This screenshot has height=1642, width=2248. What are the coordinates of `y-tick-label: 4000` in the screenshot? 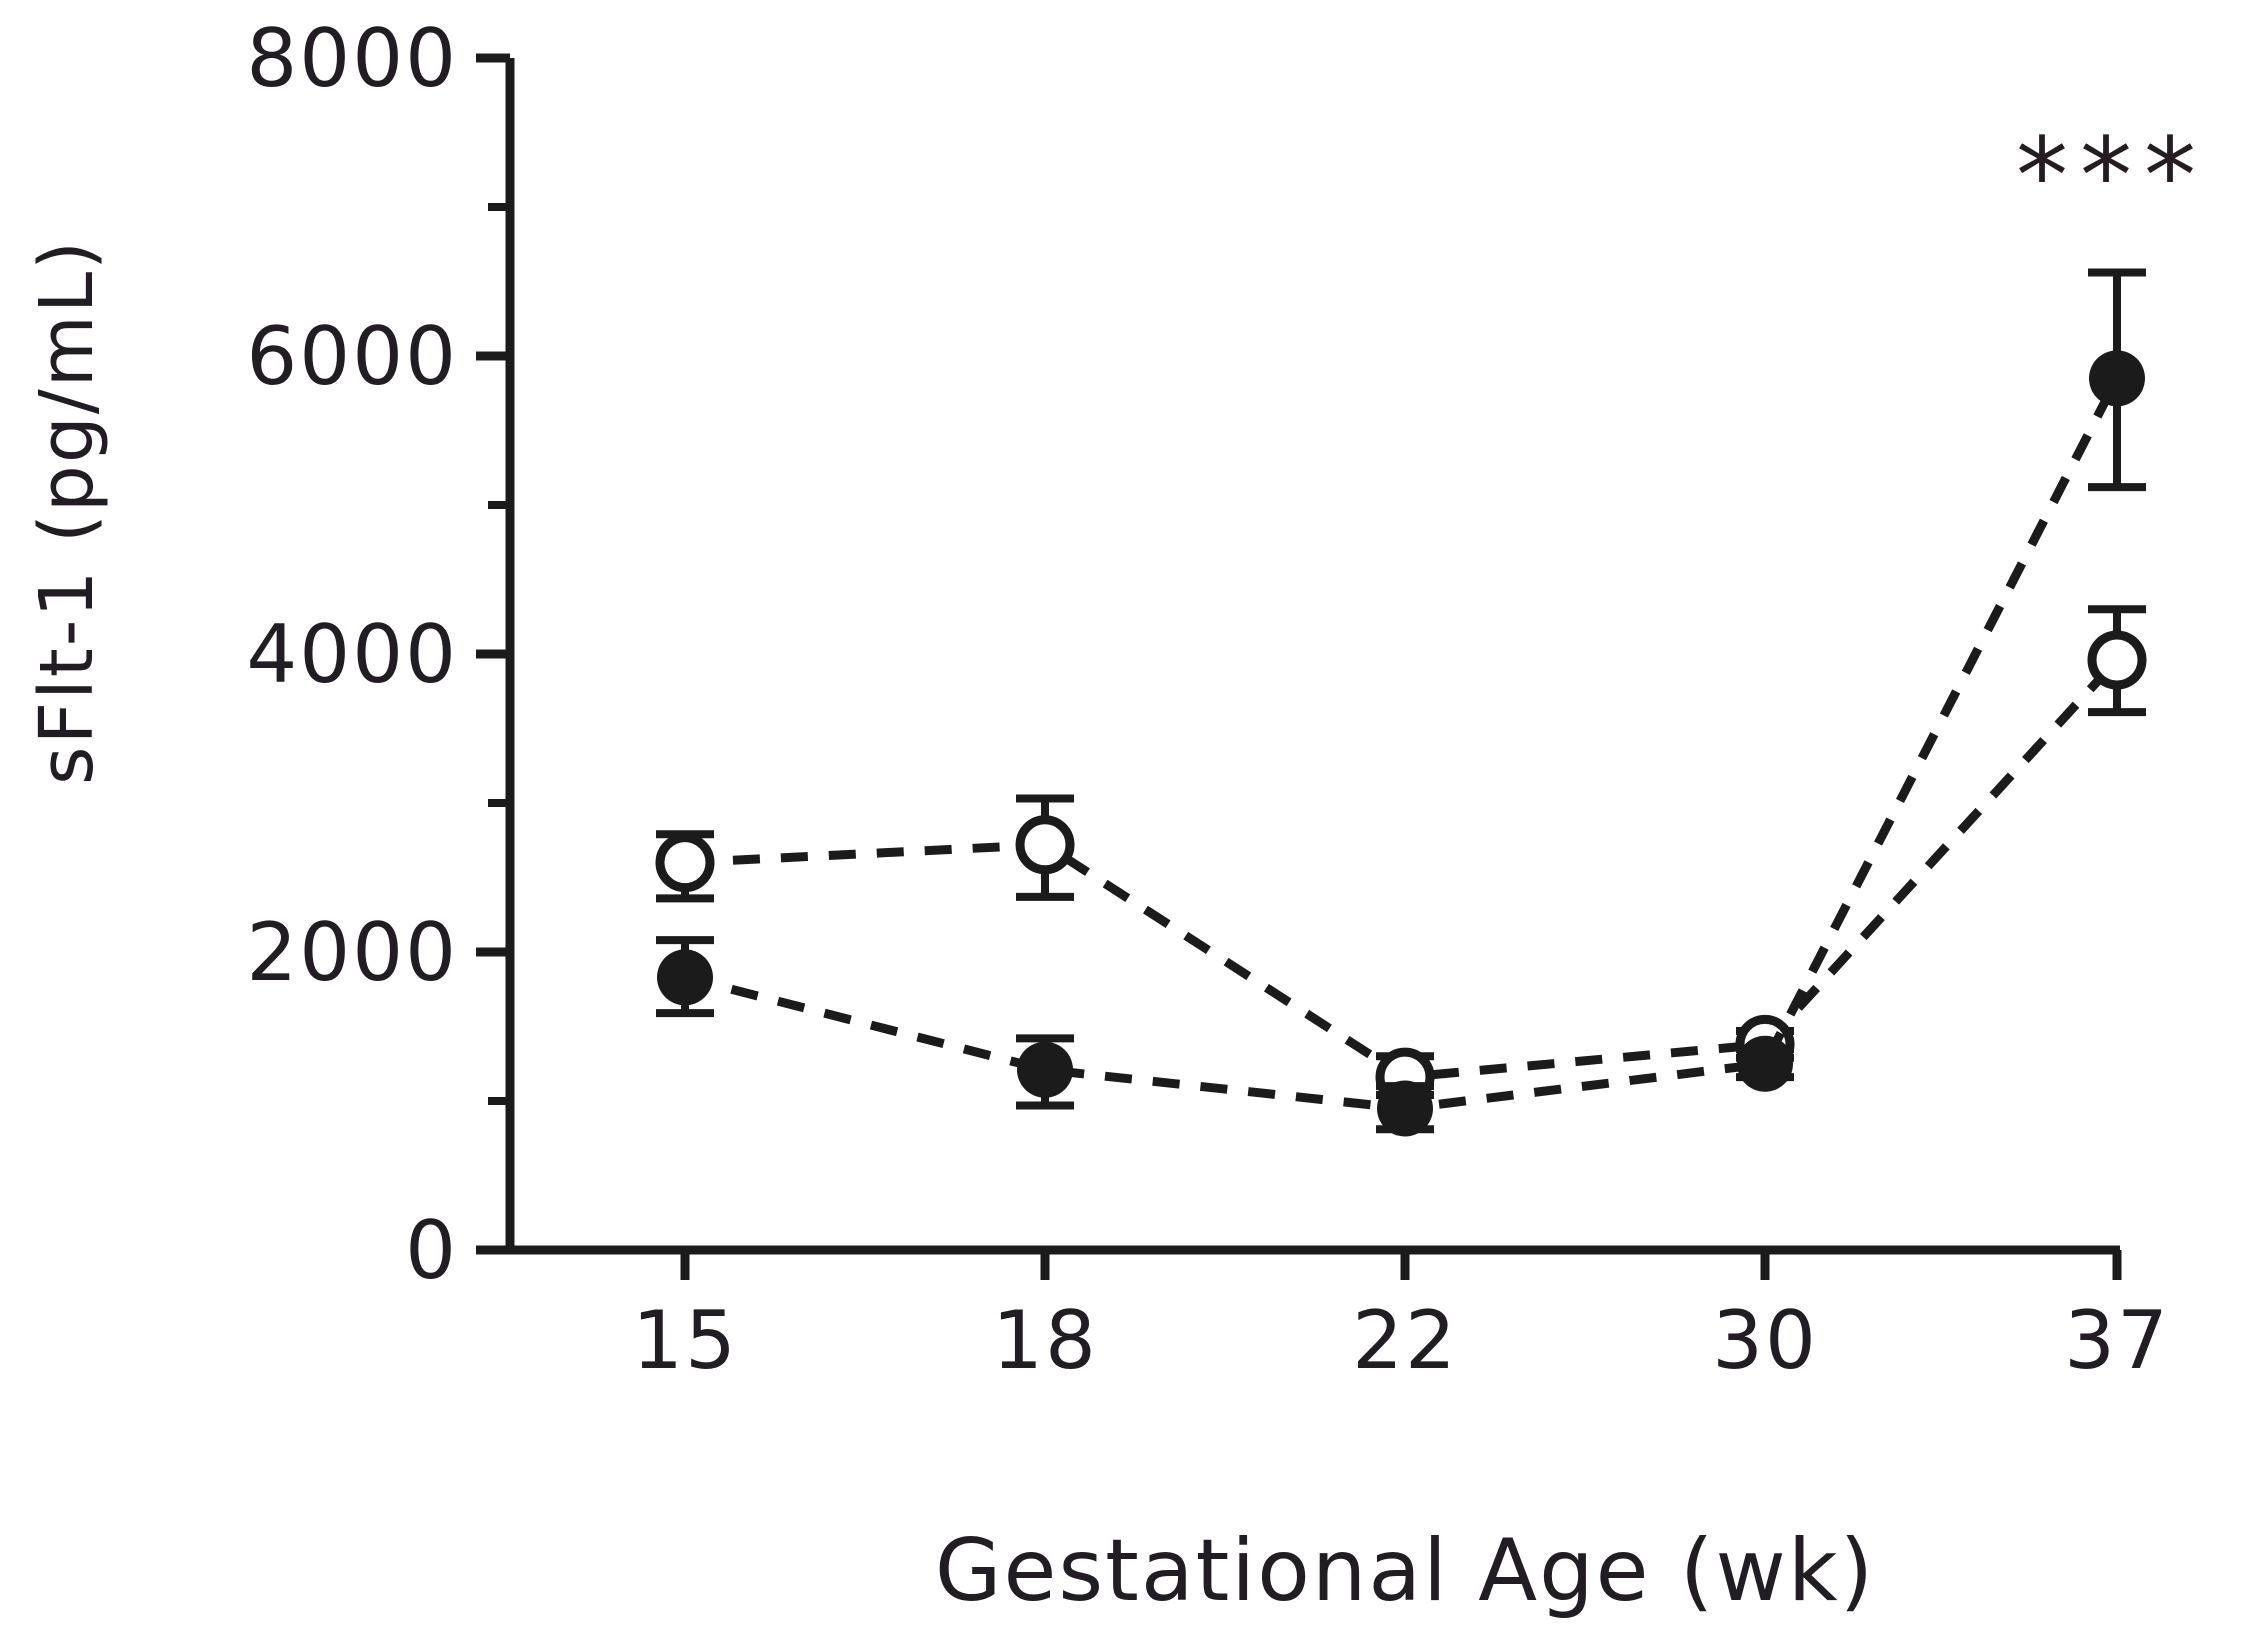 It's located at (352, 654).